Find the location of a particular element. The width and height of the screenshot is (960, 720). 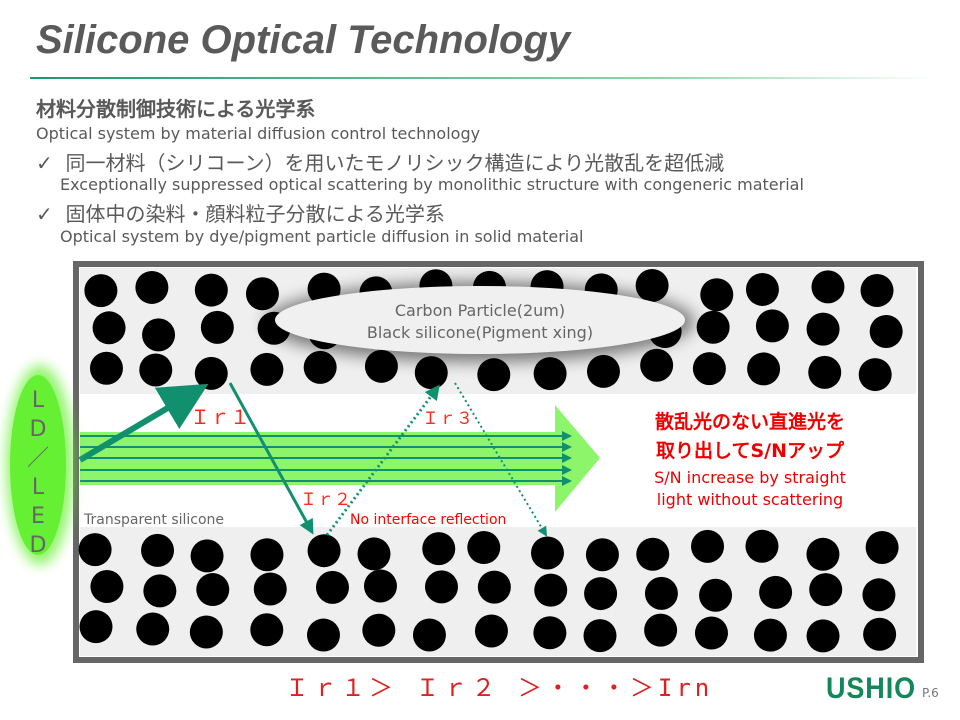

page-number: P.6 is located at coordinates (930, 693).